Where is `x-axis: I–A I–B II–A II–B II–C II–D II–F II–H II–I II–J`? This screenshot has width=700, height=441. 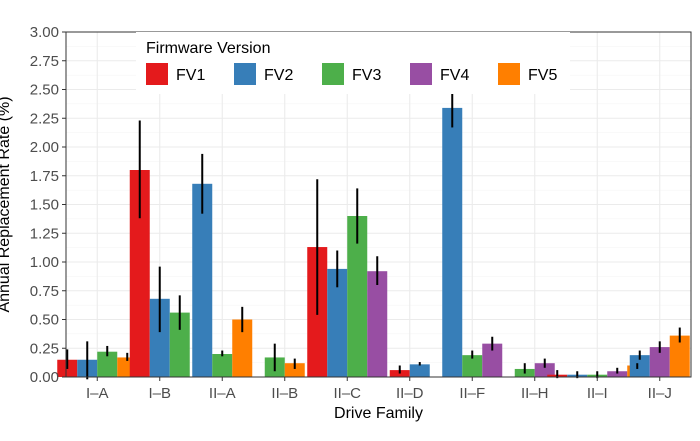
x-axis: I–A I–B II–A II–B II–C II–D II–F II–H II–I II–J is located at coordinates (379, 389).